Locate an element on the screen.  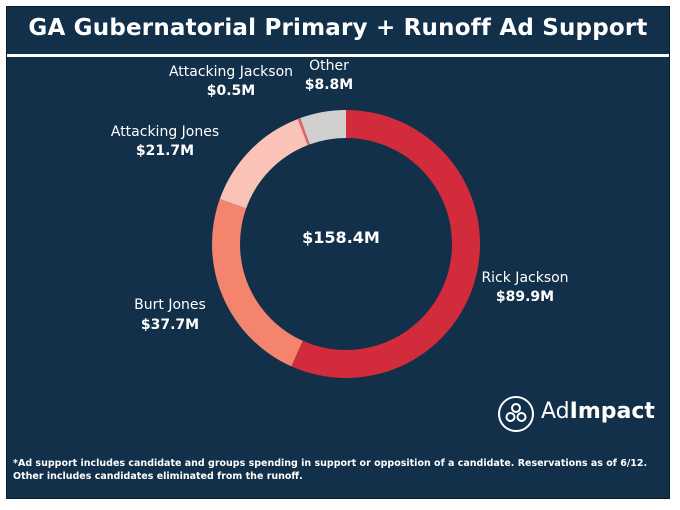
slice-label-other: Other is located at coordinates (329, 66).